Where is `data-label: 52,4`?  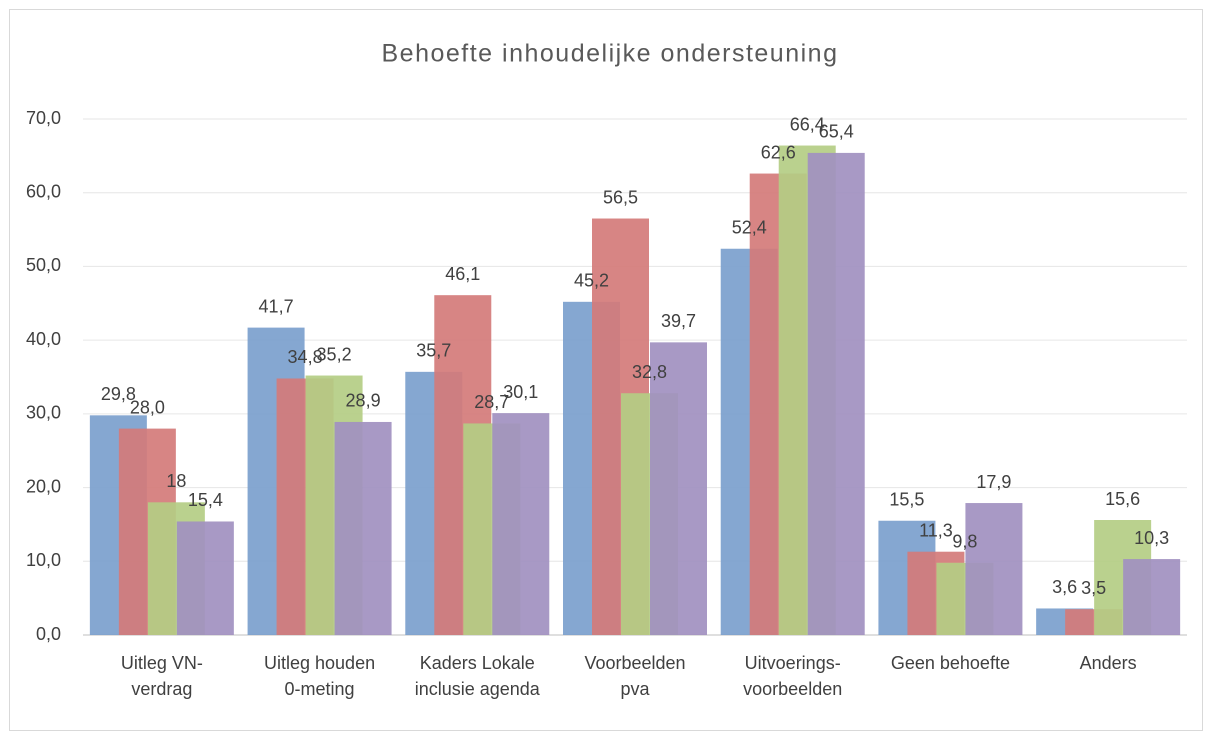 data-label: 52,4 is located at coordinates (749, 227).